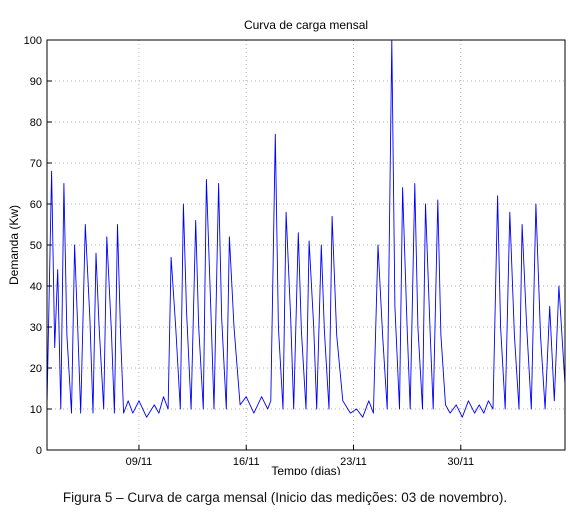 The height and width of the screenshot is (521, 570). Describe the element at coordinates (305, 469) in the screenshot. I see `x-axis-label: Tempo (dias)` at that location.